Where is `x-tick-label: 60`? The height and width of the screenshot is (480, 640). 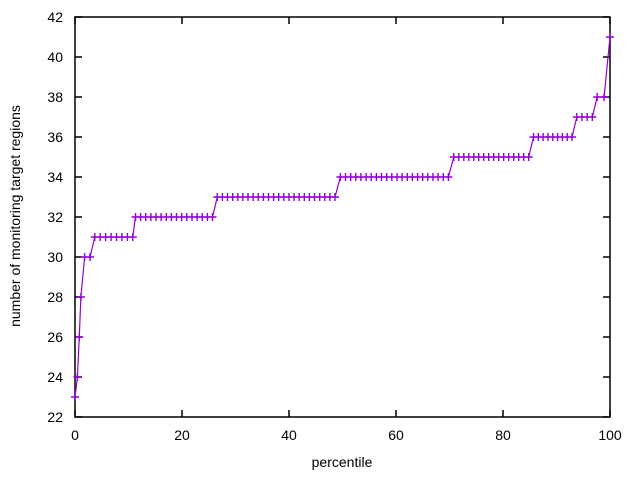 x-tick-label: 60 is located at coordinates (396, 435).